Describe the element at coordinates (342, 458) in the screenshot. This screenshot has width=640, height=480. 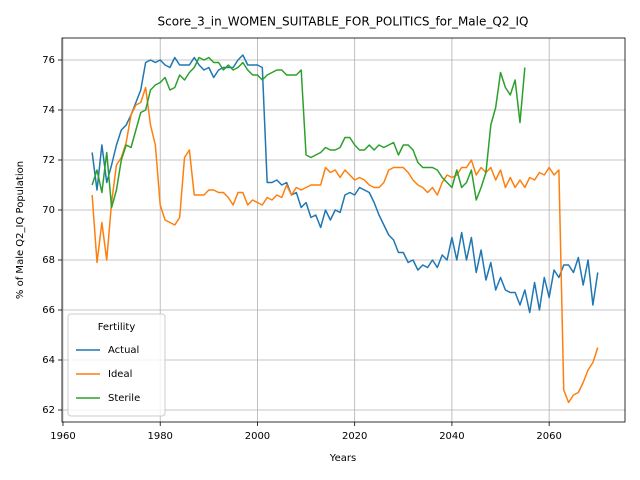
I see `x-axis-label: Years` at that location.